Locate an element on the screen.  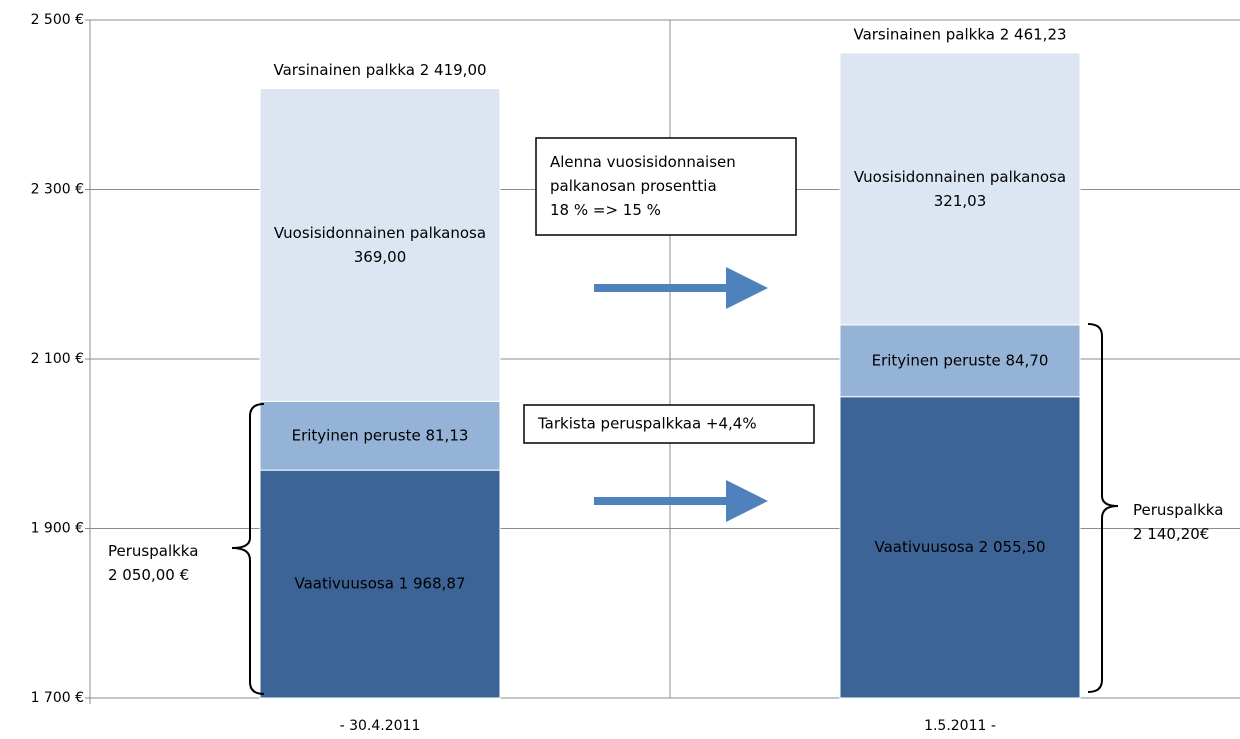
value-label: Vuosisidonnainen palkanosa 369,00 is located at coordinates (380, 245).